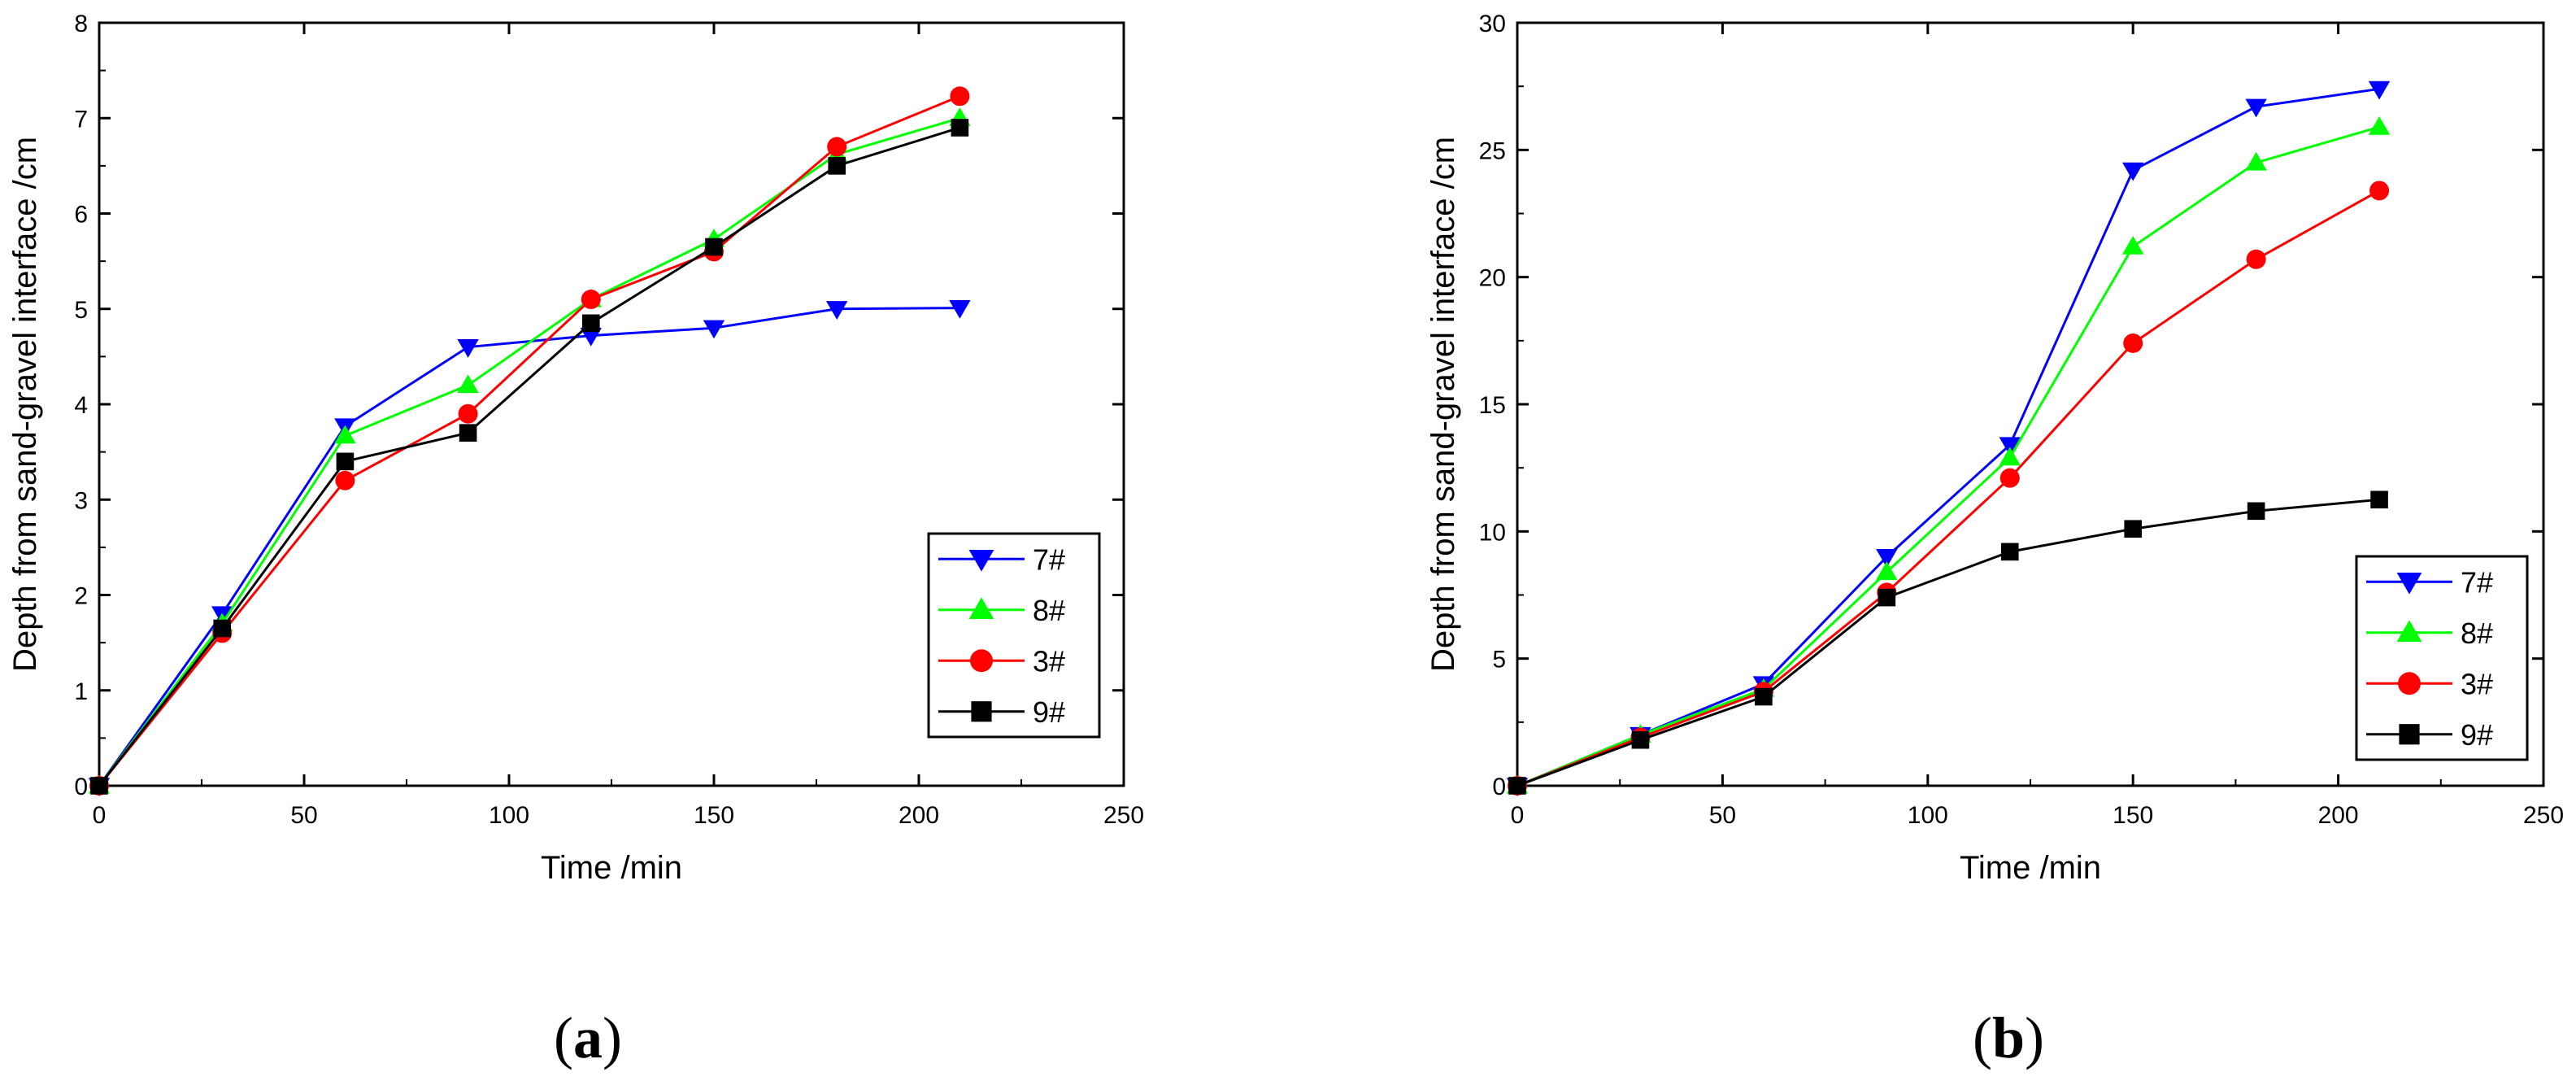 The height and width of the screenshot is (1081, 2576). What do you see at coordinates (81, 24) in the screenshot?
I see `y-tick-label: 8` at bounding box center [81, 24].